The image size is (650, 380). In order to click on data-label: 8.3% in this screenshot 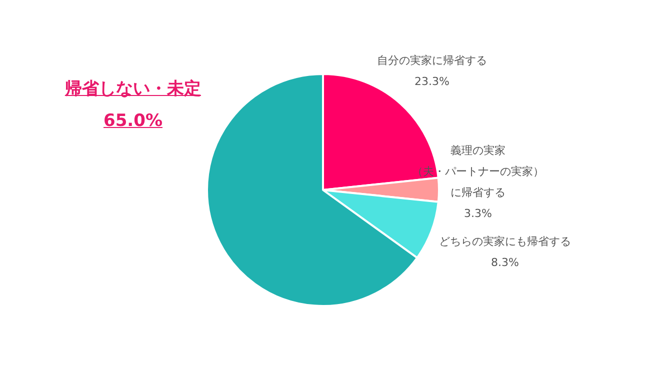, I will do `click(505, 263)`.